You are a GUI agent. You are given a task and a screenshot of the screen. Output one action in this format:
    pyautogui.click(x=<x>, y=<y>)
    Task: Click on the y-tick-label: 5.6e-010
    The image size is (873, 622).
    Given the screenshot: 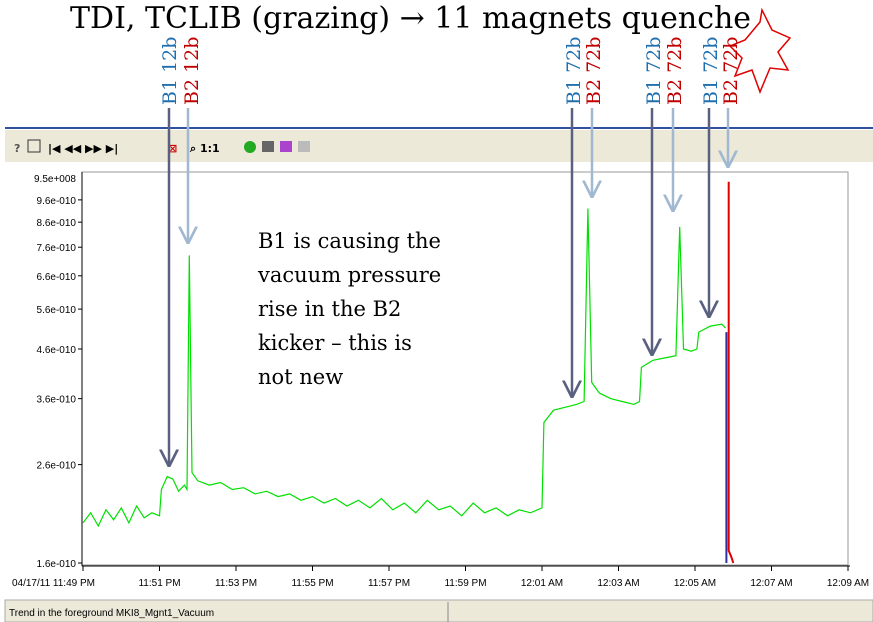 What is the action you would take?
    pyautogui.click(x=57, y=310)
    